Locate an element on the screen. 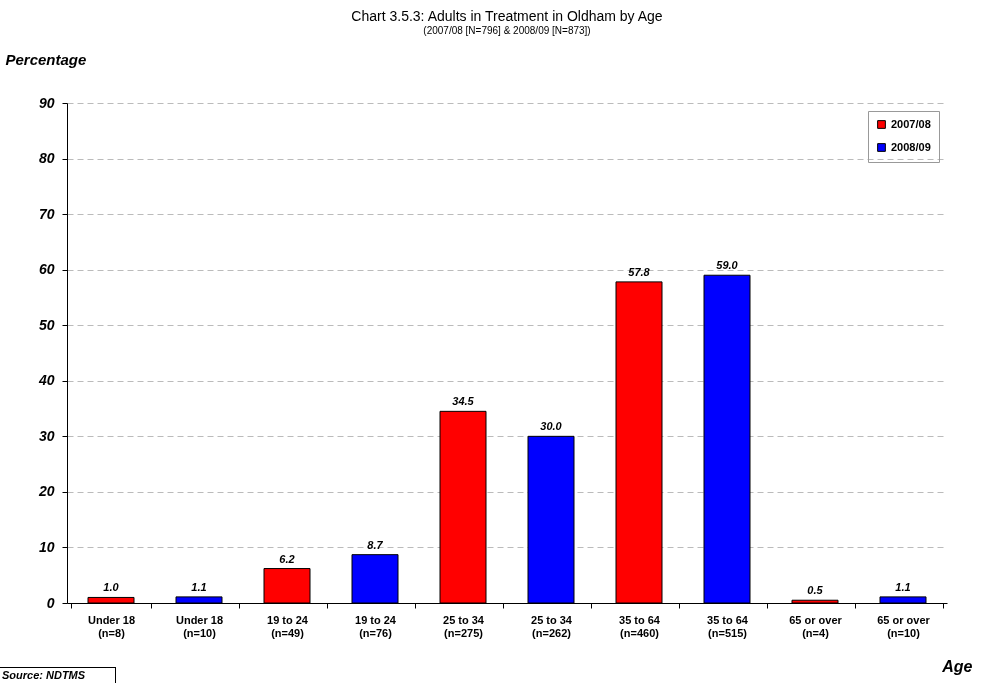 This screenshot has width=1007, height=688. x-tick-label: 25 to 34 (n=262) is located at coordinates (552, 626).